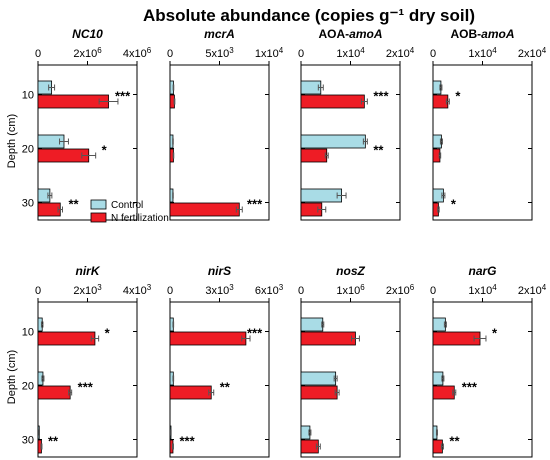 Image resolution: width=550 pixels, height=460 pixels. What do you see at coordinates (98, 204) in the screenshot?
I see `legend-swatch-control` at bounding box center [98, 204].